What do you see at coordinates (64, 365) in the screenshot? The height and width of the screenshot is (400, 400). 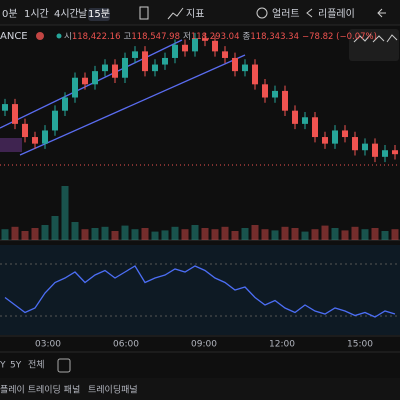 I see `calendar-icon` at bounding box center [64, 365].